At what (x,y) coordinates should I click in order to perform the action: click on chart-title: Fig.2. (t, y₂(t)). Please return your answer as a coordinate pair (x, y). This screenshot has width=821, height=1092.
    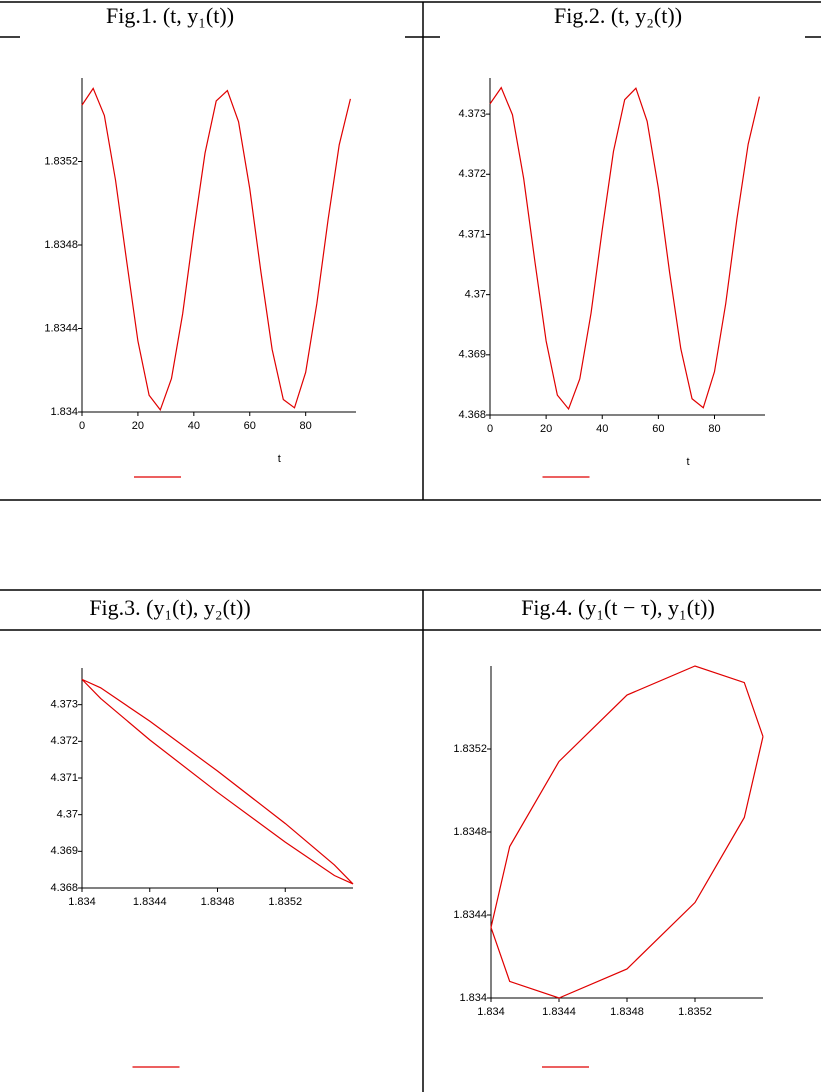
    Looking at the image, I should click on (618, 15).